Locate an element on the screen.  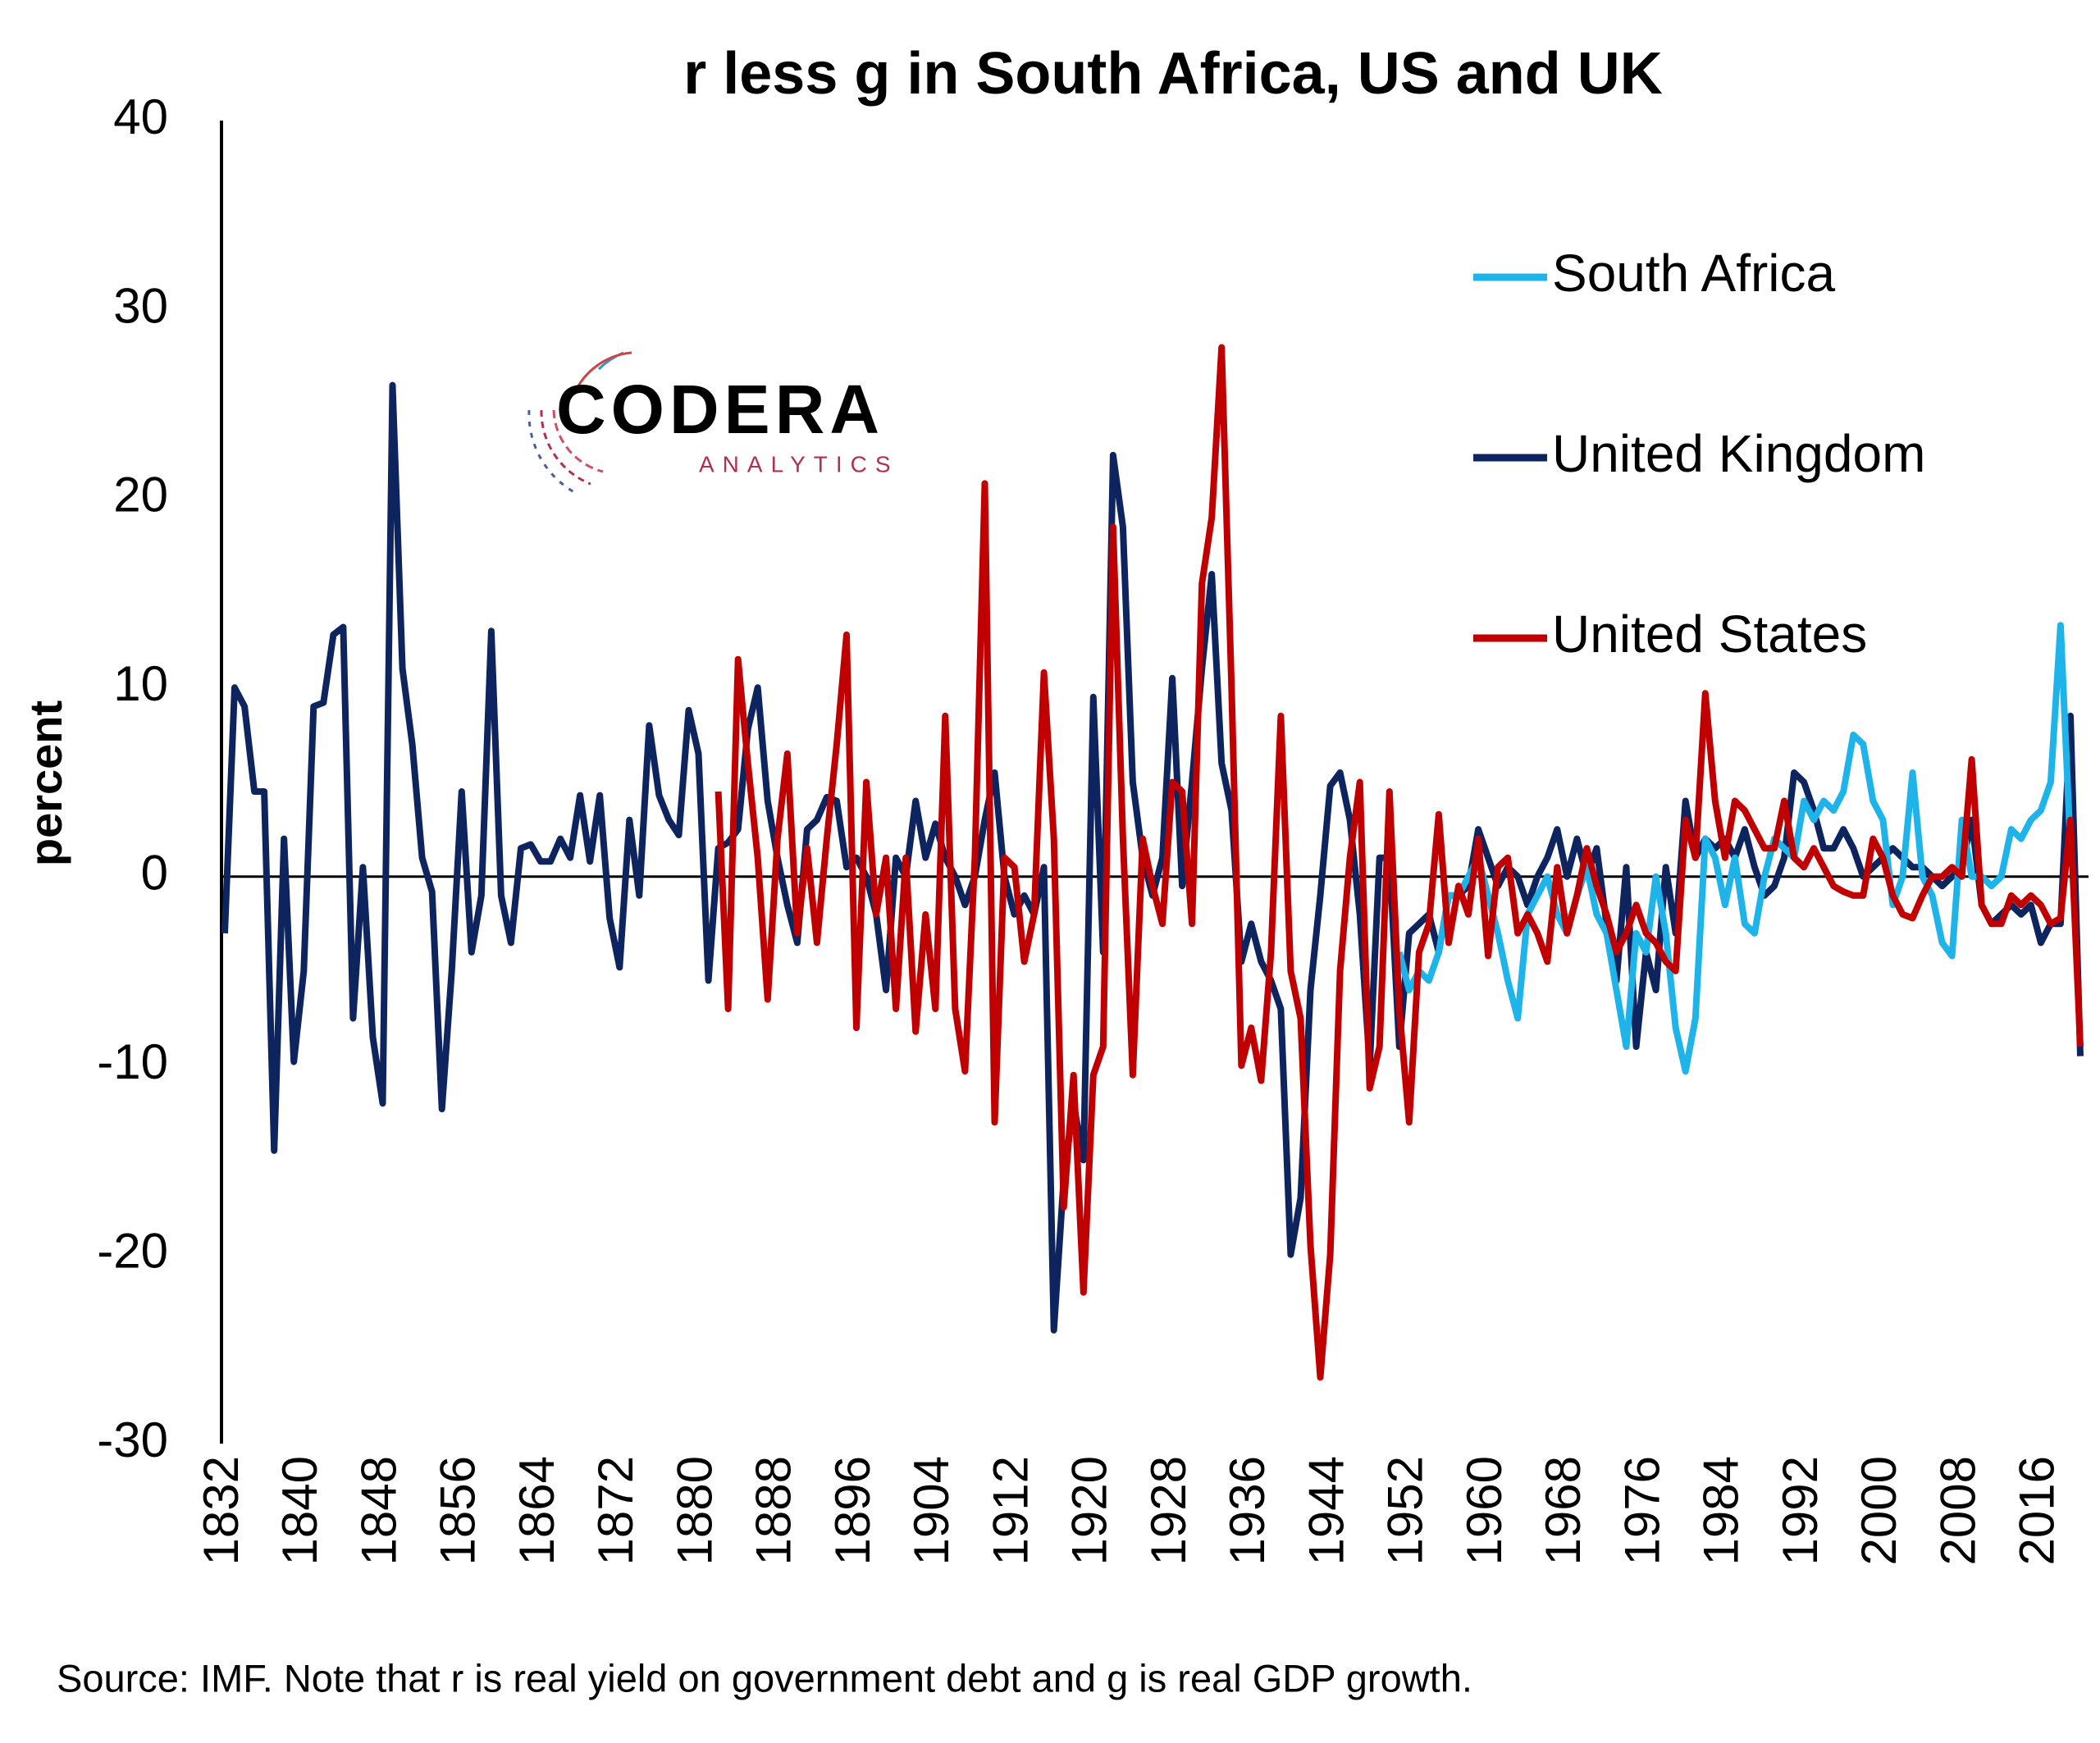
x-tick-label: 1976 is located at coordinates (1642, 1510).